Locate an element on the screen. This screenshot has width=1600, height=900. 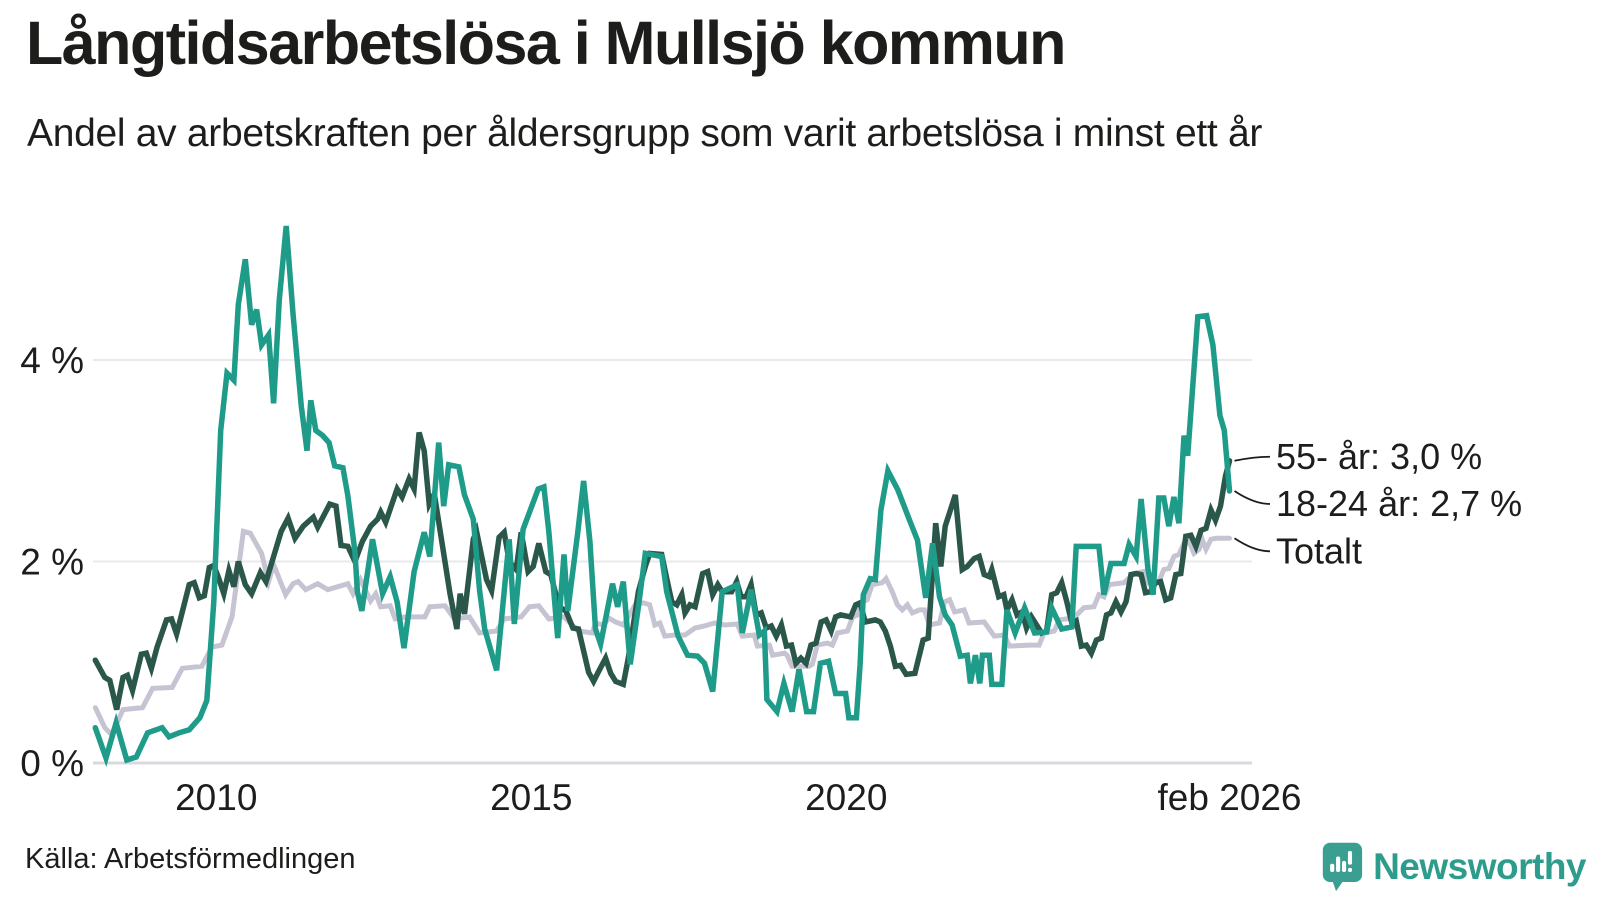
x-axis-tick-label: 2020 is located at coordinates (846, 797).